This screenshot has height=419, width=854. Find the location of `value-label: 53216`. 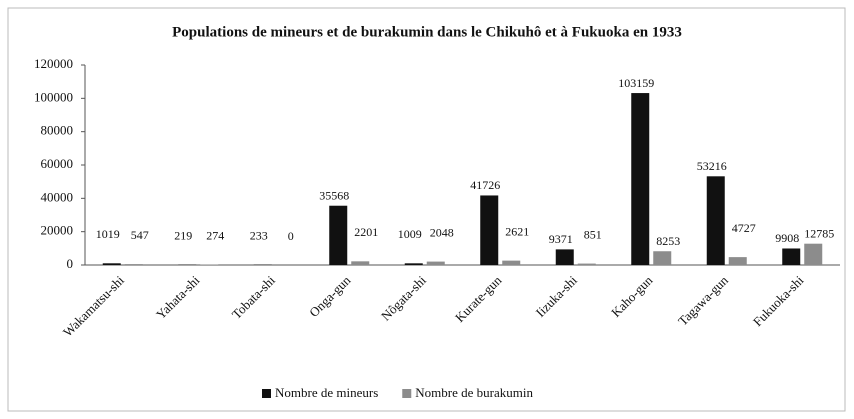

value-label: 53216 is located at coordinates (712, 166).